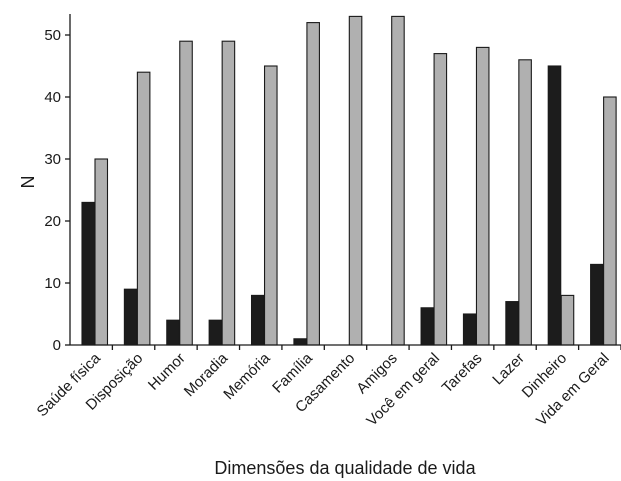  What do you see at coordinates (52, 221) in the screenshot?
I see `y-tick-label: 20` at bounding box center [52, 221].